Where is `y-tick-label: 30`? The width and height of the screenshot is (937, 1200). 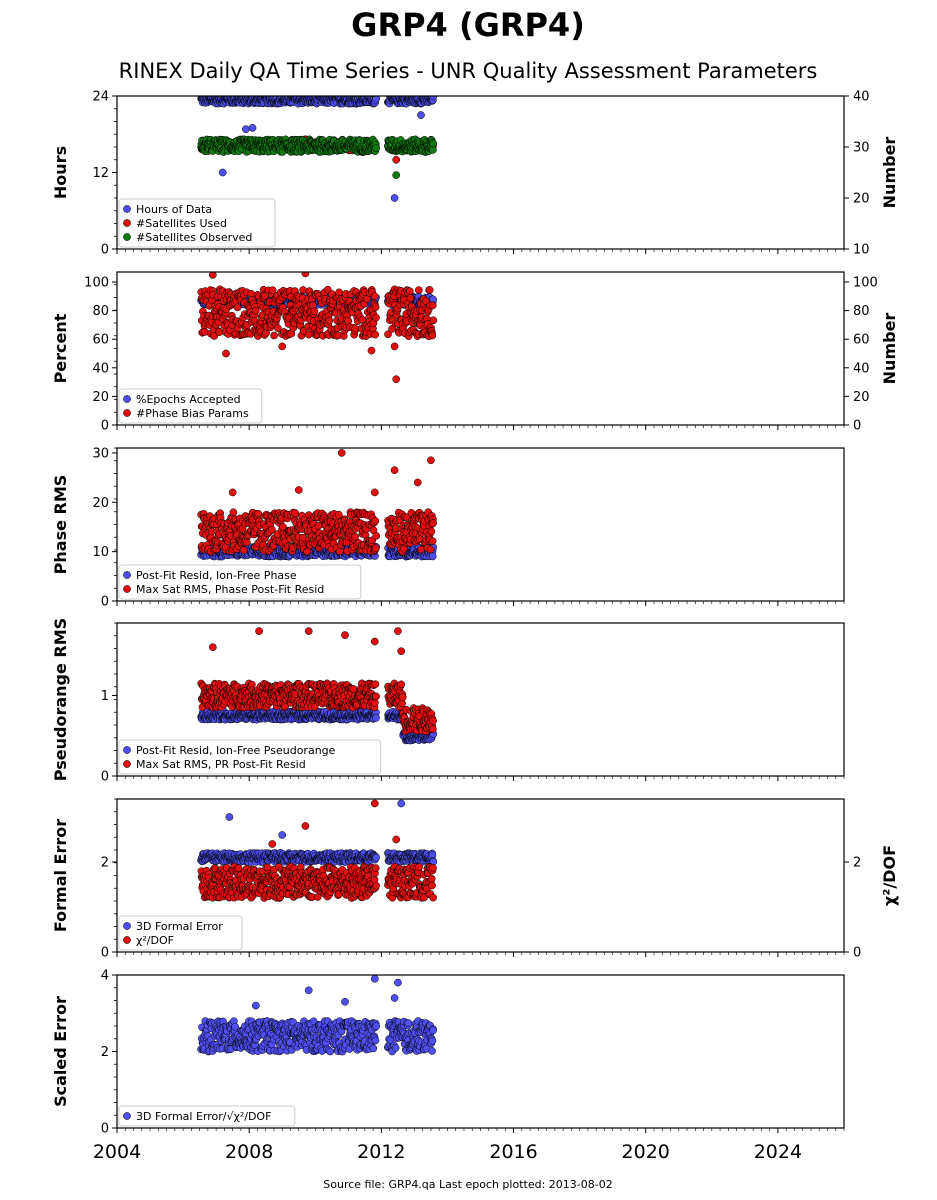 y-tick-label: 30 is located at coordinates (100, 453).